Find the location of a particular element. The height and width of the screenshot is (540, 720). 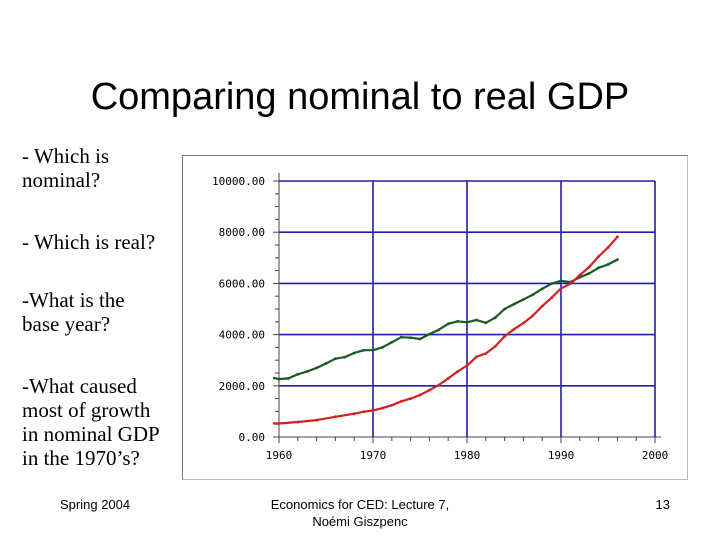

x-tick-label: 1960 is located at coordinates (279, 455).